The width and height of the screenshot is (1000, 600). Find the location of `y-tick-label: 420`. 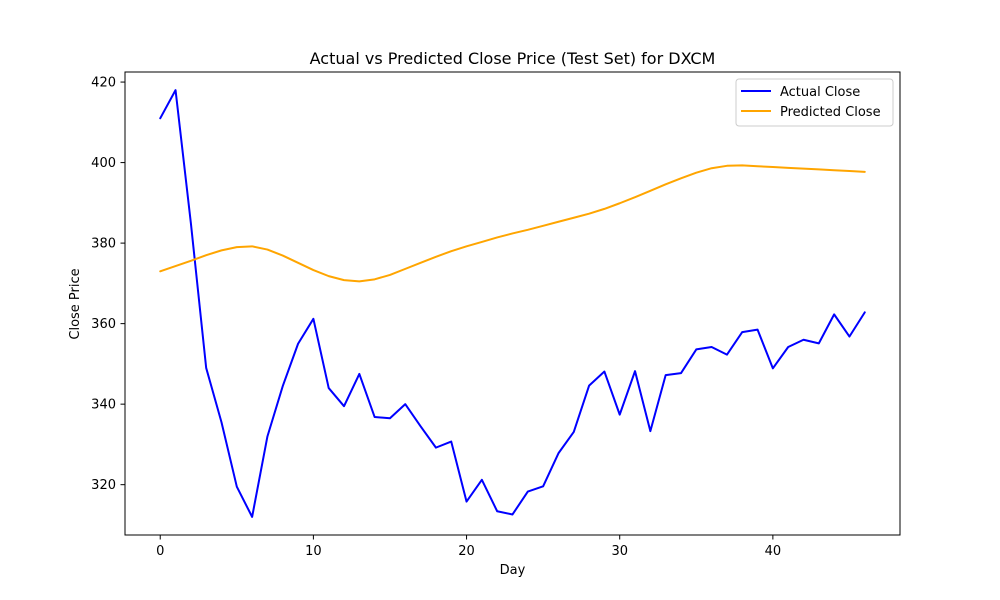

y-tick-label: 420 is located at coordinates (103, 83).